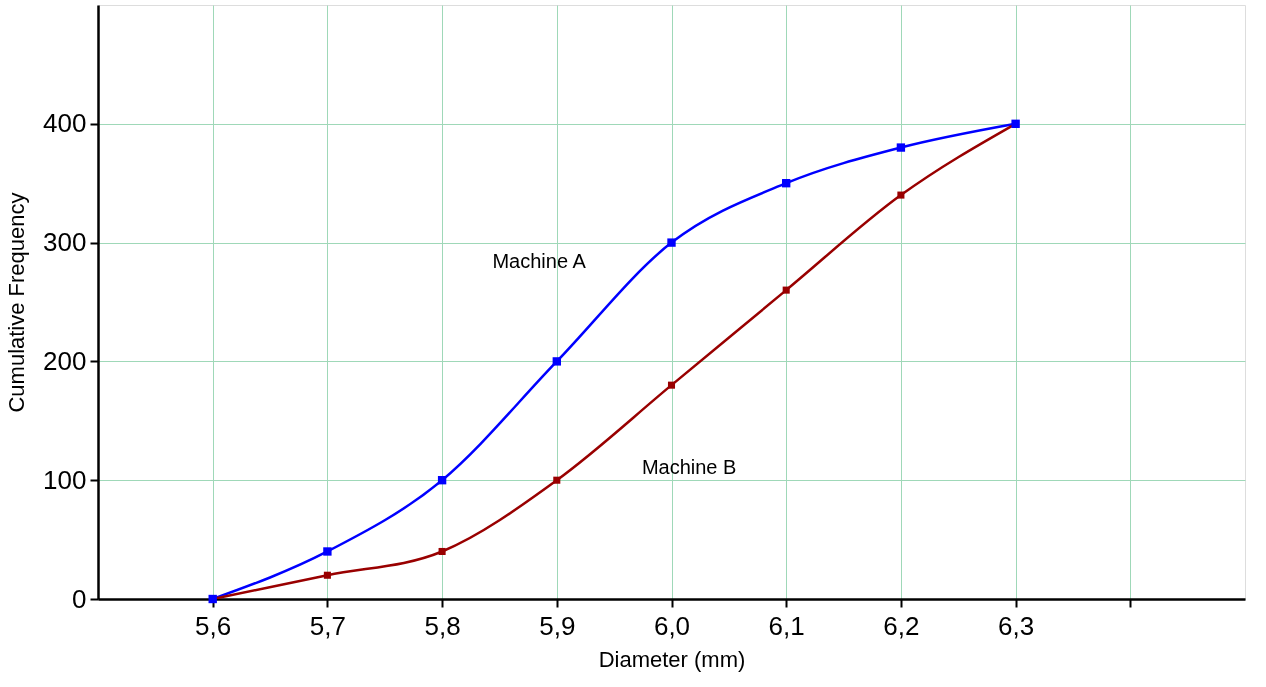 The height and width of the screenshot is (687, 1266). Describe the element at coordinates (65, 360) in the screenshot. I see `y-tick-label: 200` at that location.